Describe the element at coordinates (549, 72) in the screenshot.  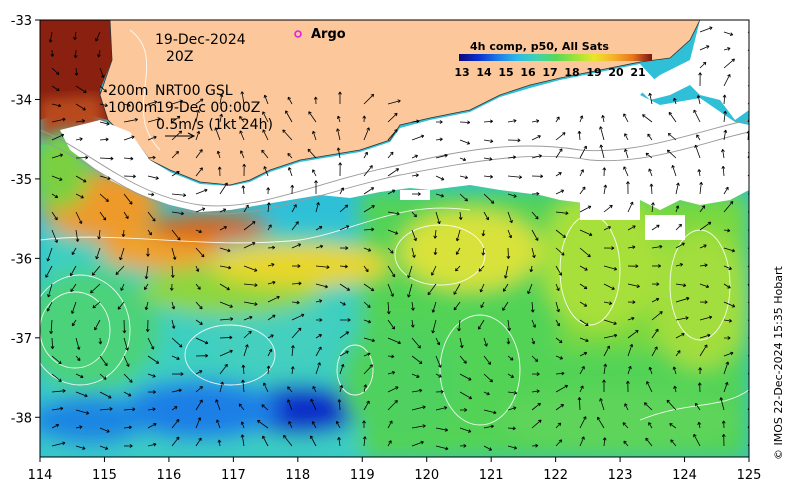
I see `colorbar-tick-label: 17` at that location.